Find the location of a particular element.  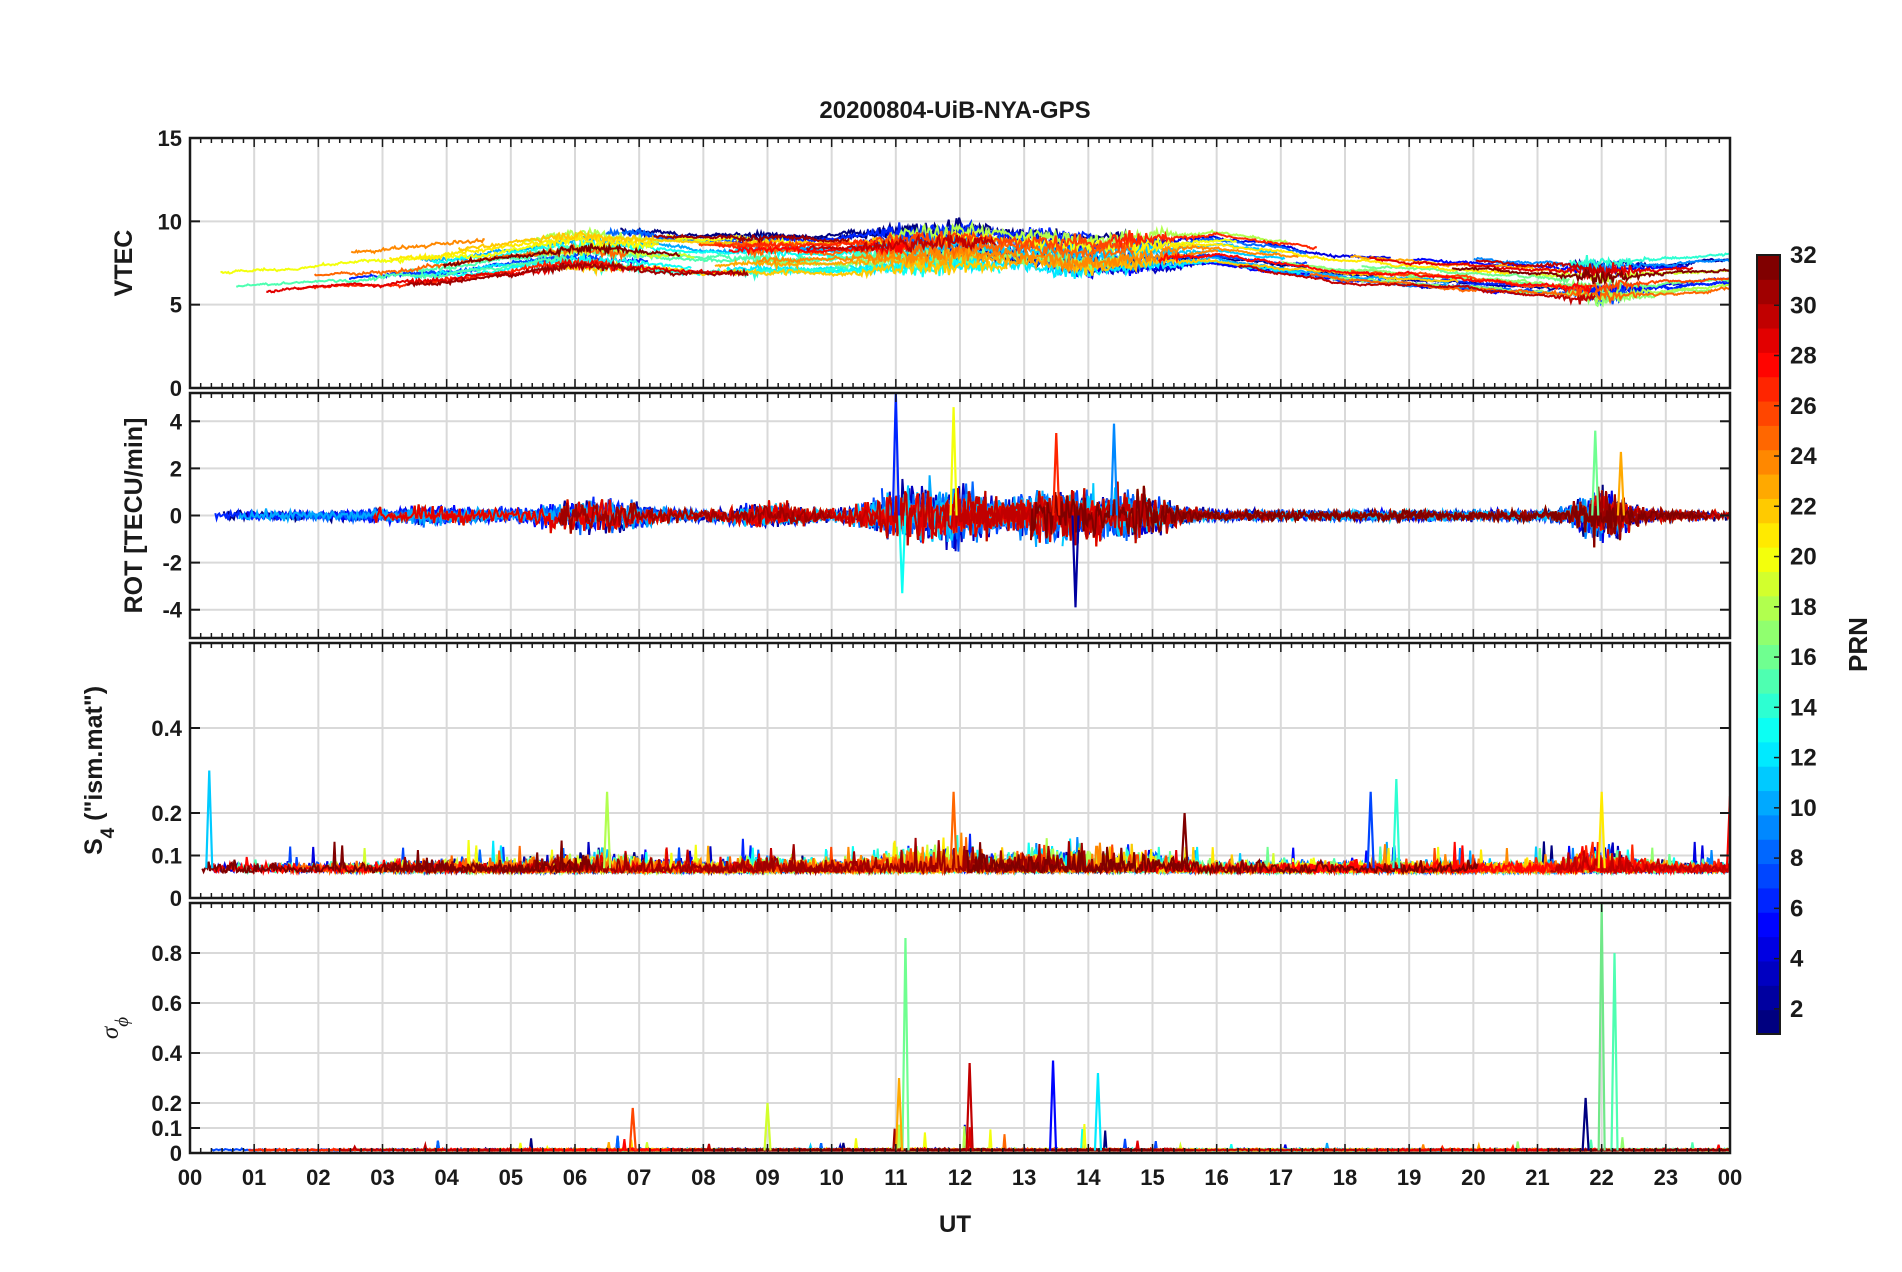

y-tick-label: 10 is located at coordinates (170, 221).